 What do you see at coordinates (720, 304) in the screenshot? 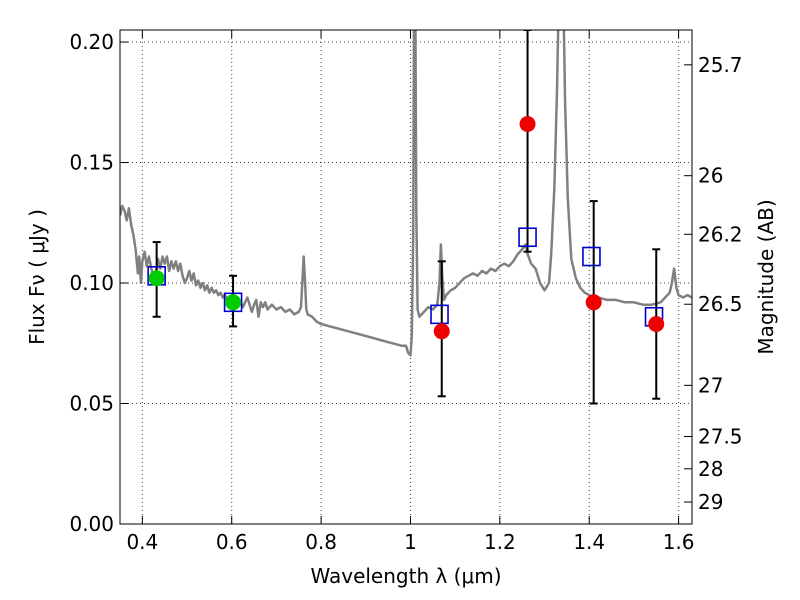
I see `y2-tick-label: 26.5` at bounding box center [720, 304].